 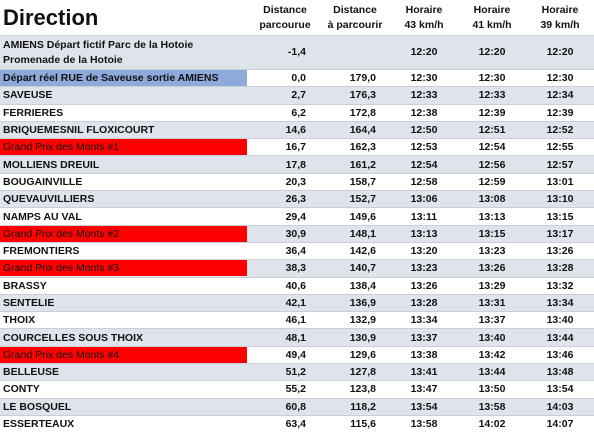 What do you see at coordinates (125, 130) in the screenshot?
I see `place-cell: BRIQUEMESNIL FLOXICOURT` at bounding box center [125, 130].